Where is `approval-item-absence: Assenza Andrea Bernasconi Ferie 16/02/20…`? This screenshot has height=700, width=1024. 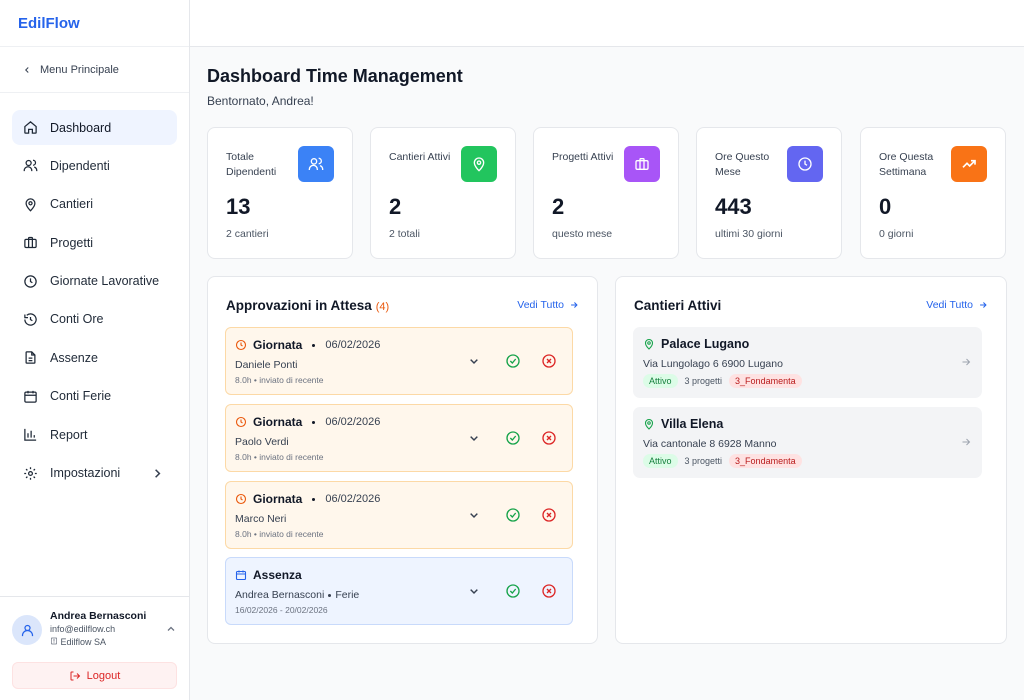
approval-item-absence: Assenza Andrea Bernasconi Ferie 16/02/20… is located at coordinates (399, 591).